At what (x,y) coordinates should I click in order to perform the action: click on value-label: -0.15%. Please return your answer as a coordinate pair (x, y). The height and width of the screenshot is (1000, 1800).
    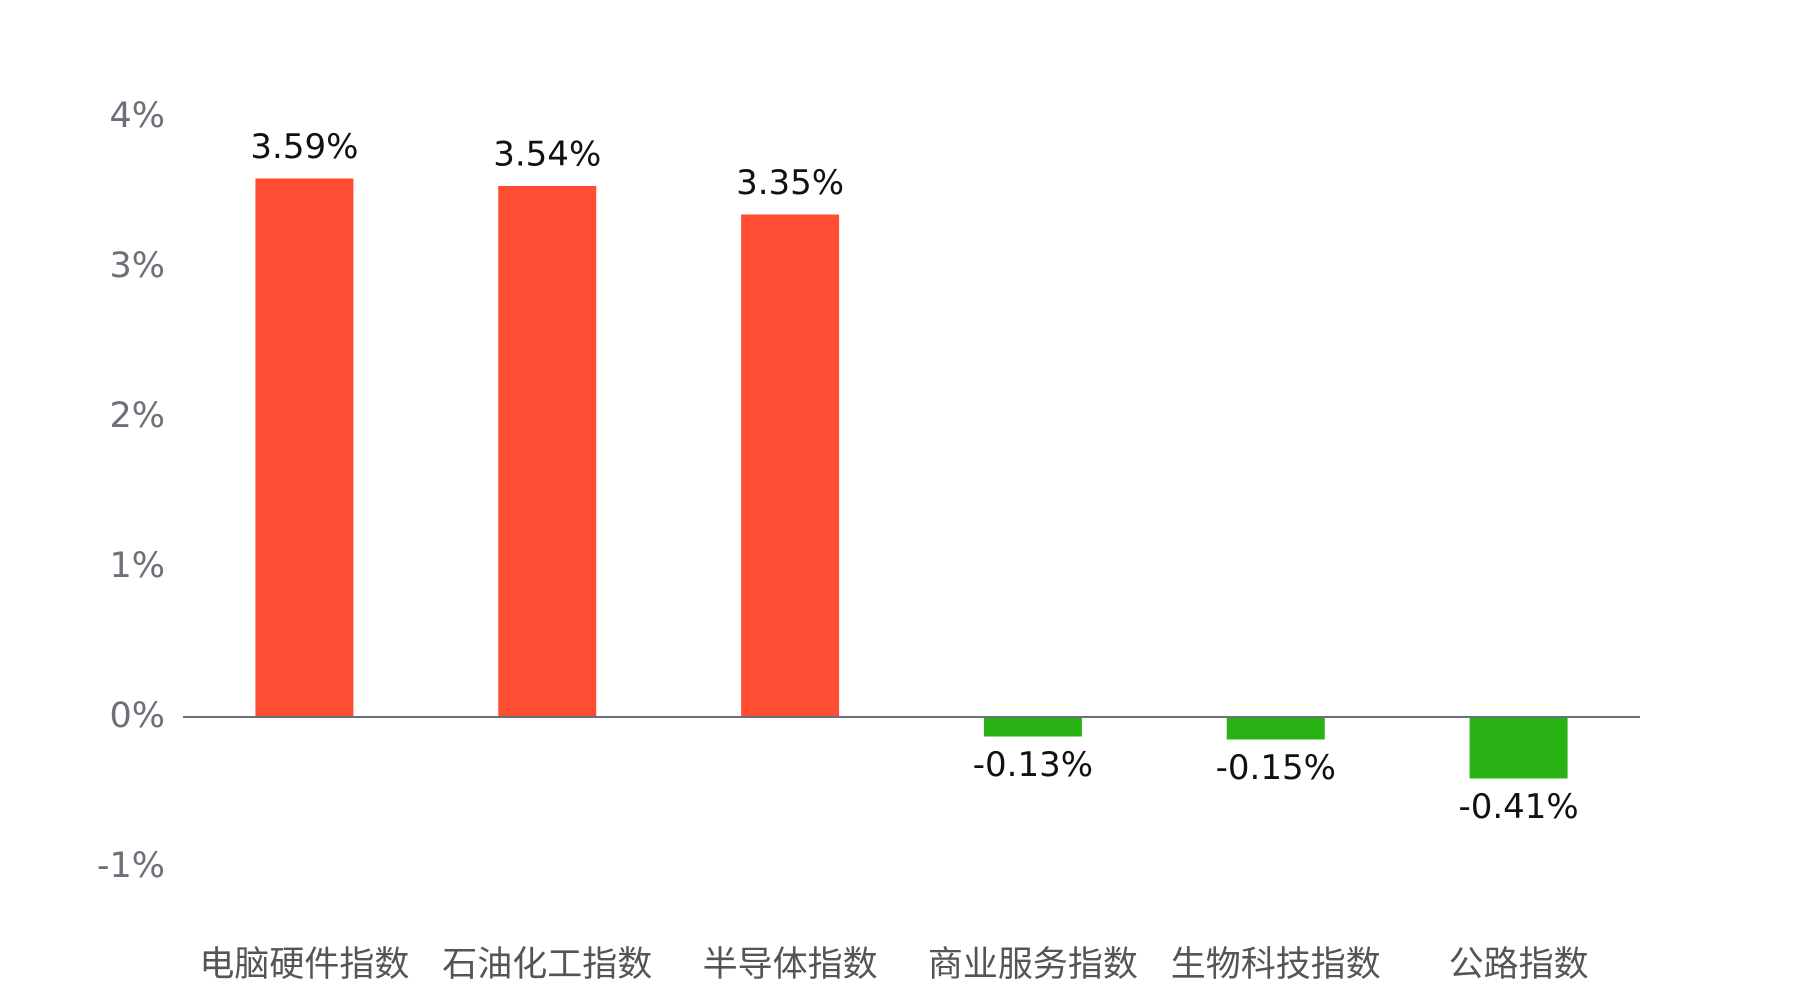
    Looking at the image, I should click on (1276, 768).